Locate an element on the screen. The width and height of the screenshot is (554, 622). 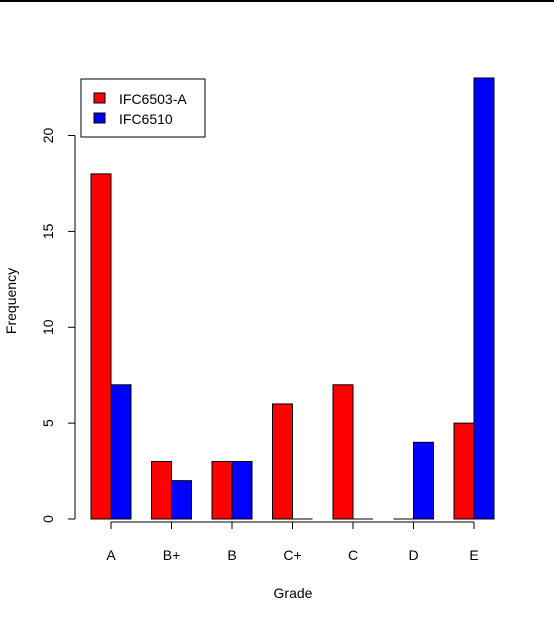
bar-ifc6503-a-cplus is located at coordinates (282, 461).